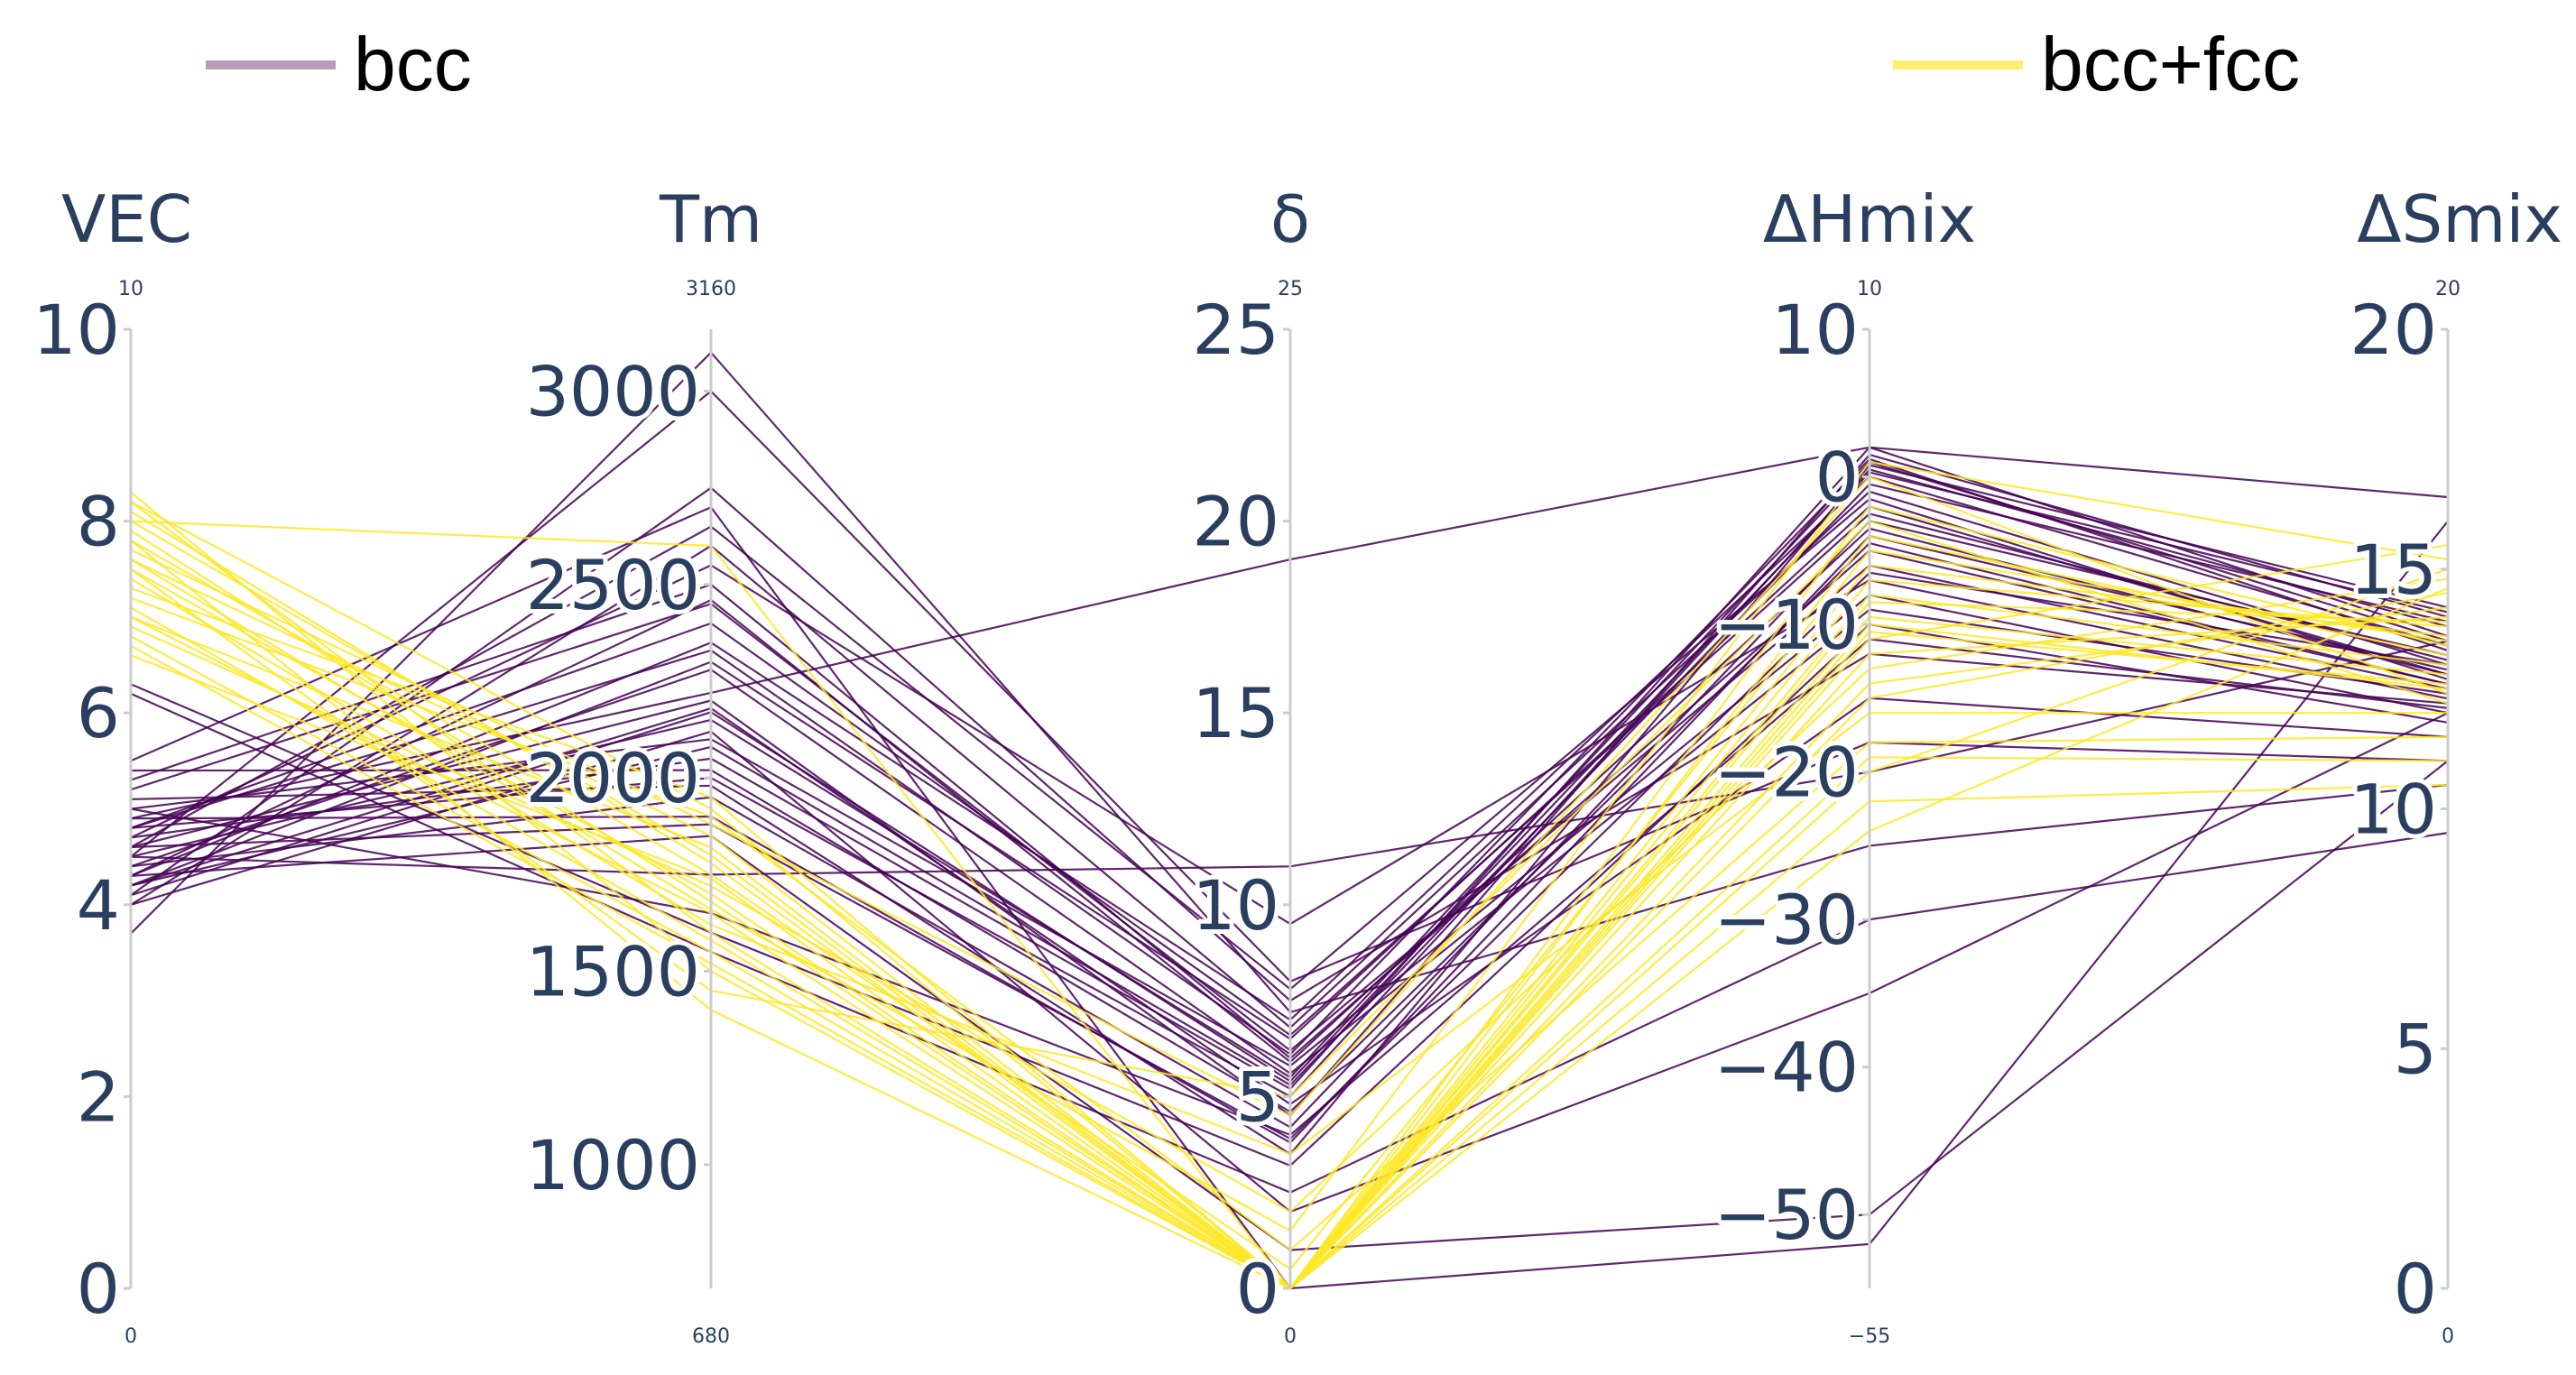 The height and width of the screenshot is (1375, 2576). I want to click on legend-item-bcc-fcc: bcc+fcc, so click(2096, 64).